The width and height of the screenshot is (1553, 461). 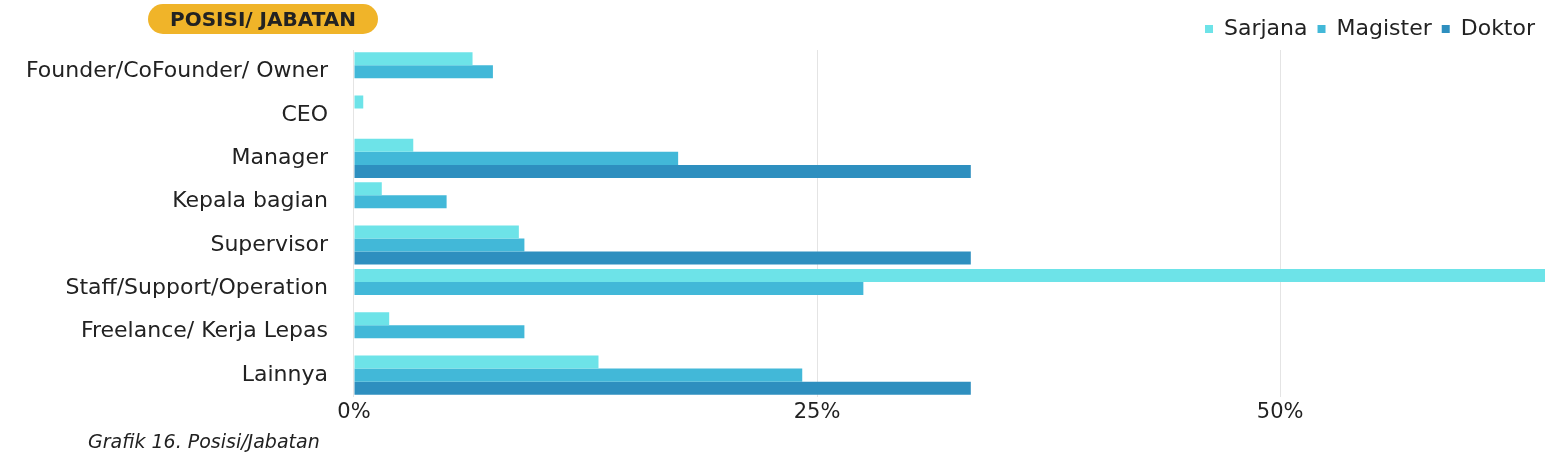 What do you see at coordinates (204, 441) in the screenshot?
I see `text: Grafik 16. Posisi/Jabatan` at bounding box center [204, 441].